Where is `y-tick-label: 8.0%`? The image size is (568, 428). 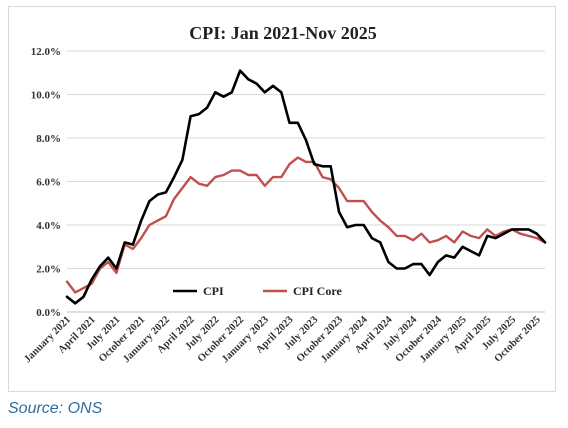
y-tick-label: 8.0% is located at coordinates (48, 139).